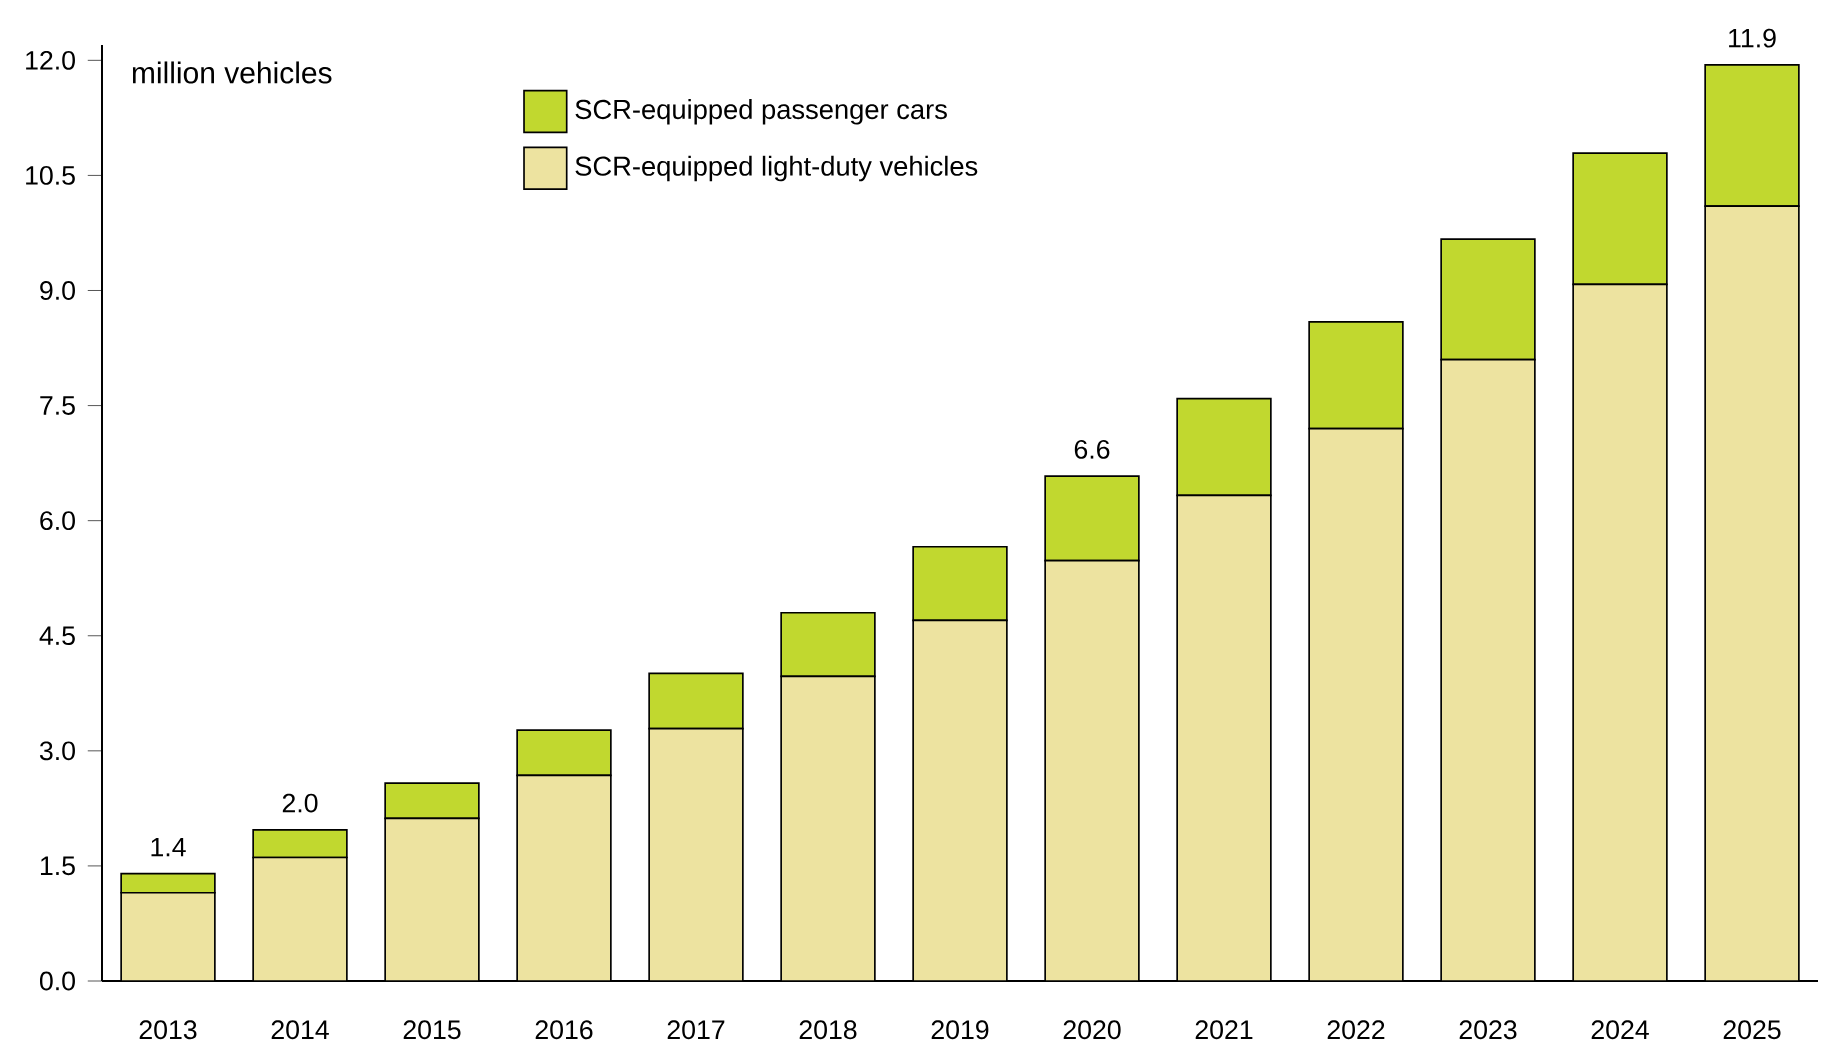 Image resolution: width=1822 pixels, height=1046 pixels. I want to click on x-tick-label: 2020, so click(1092, 1030).